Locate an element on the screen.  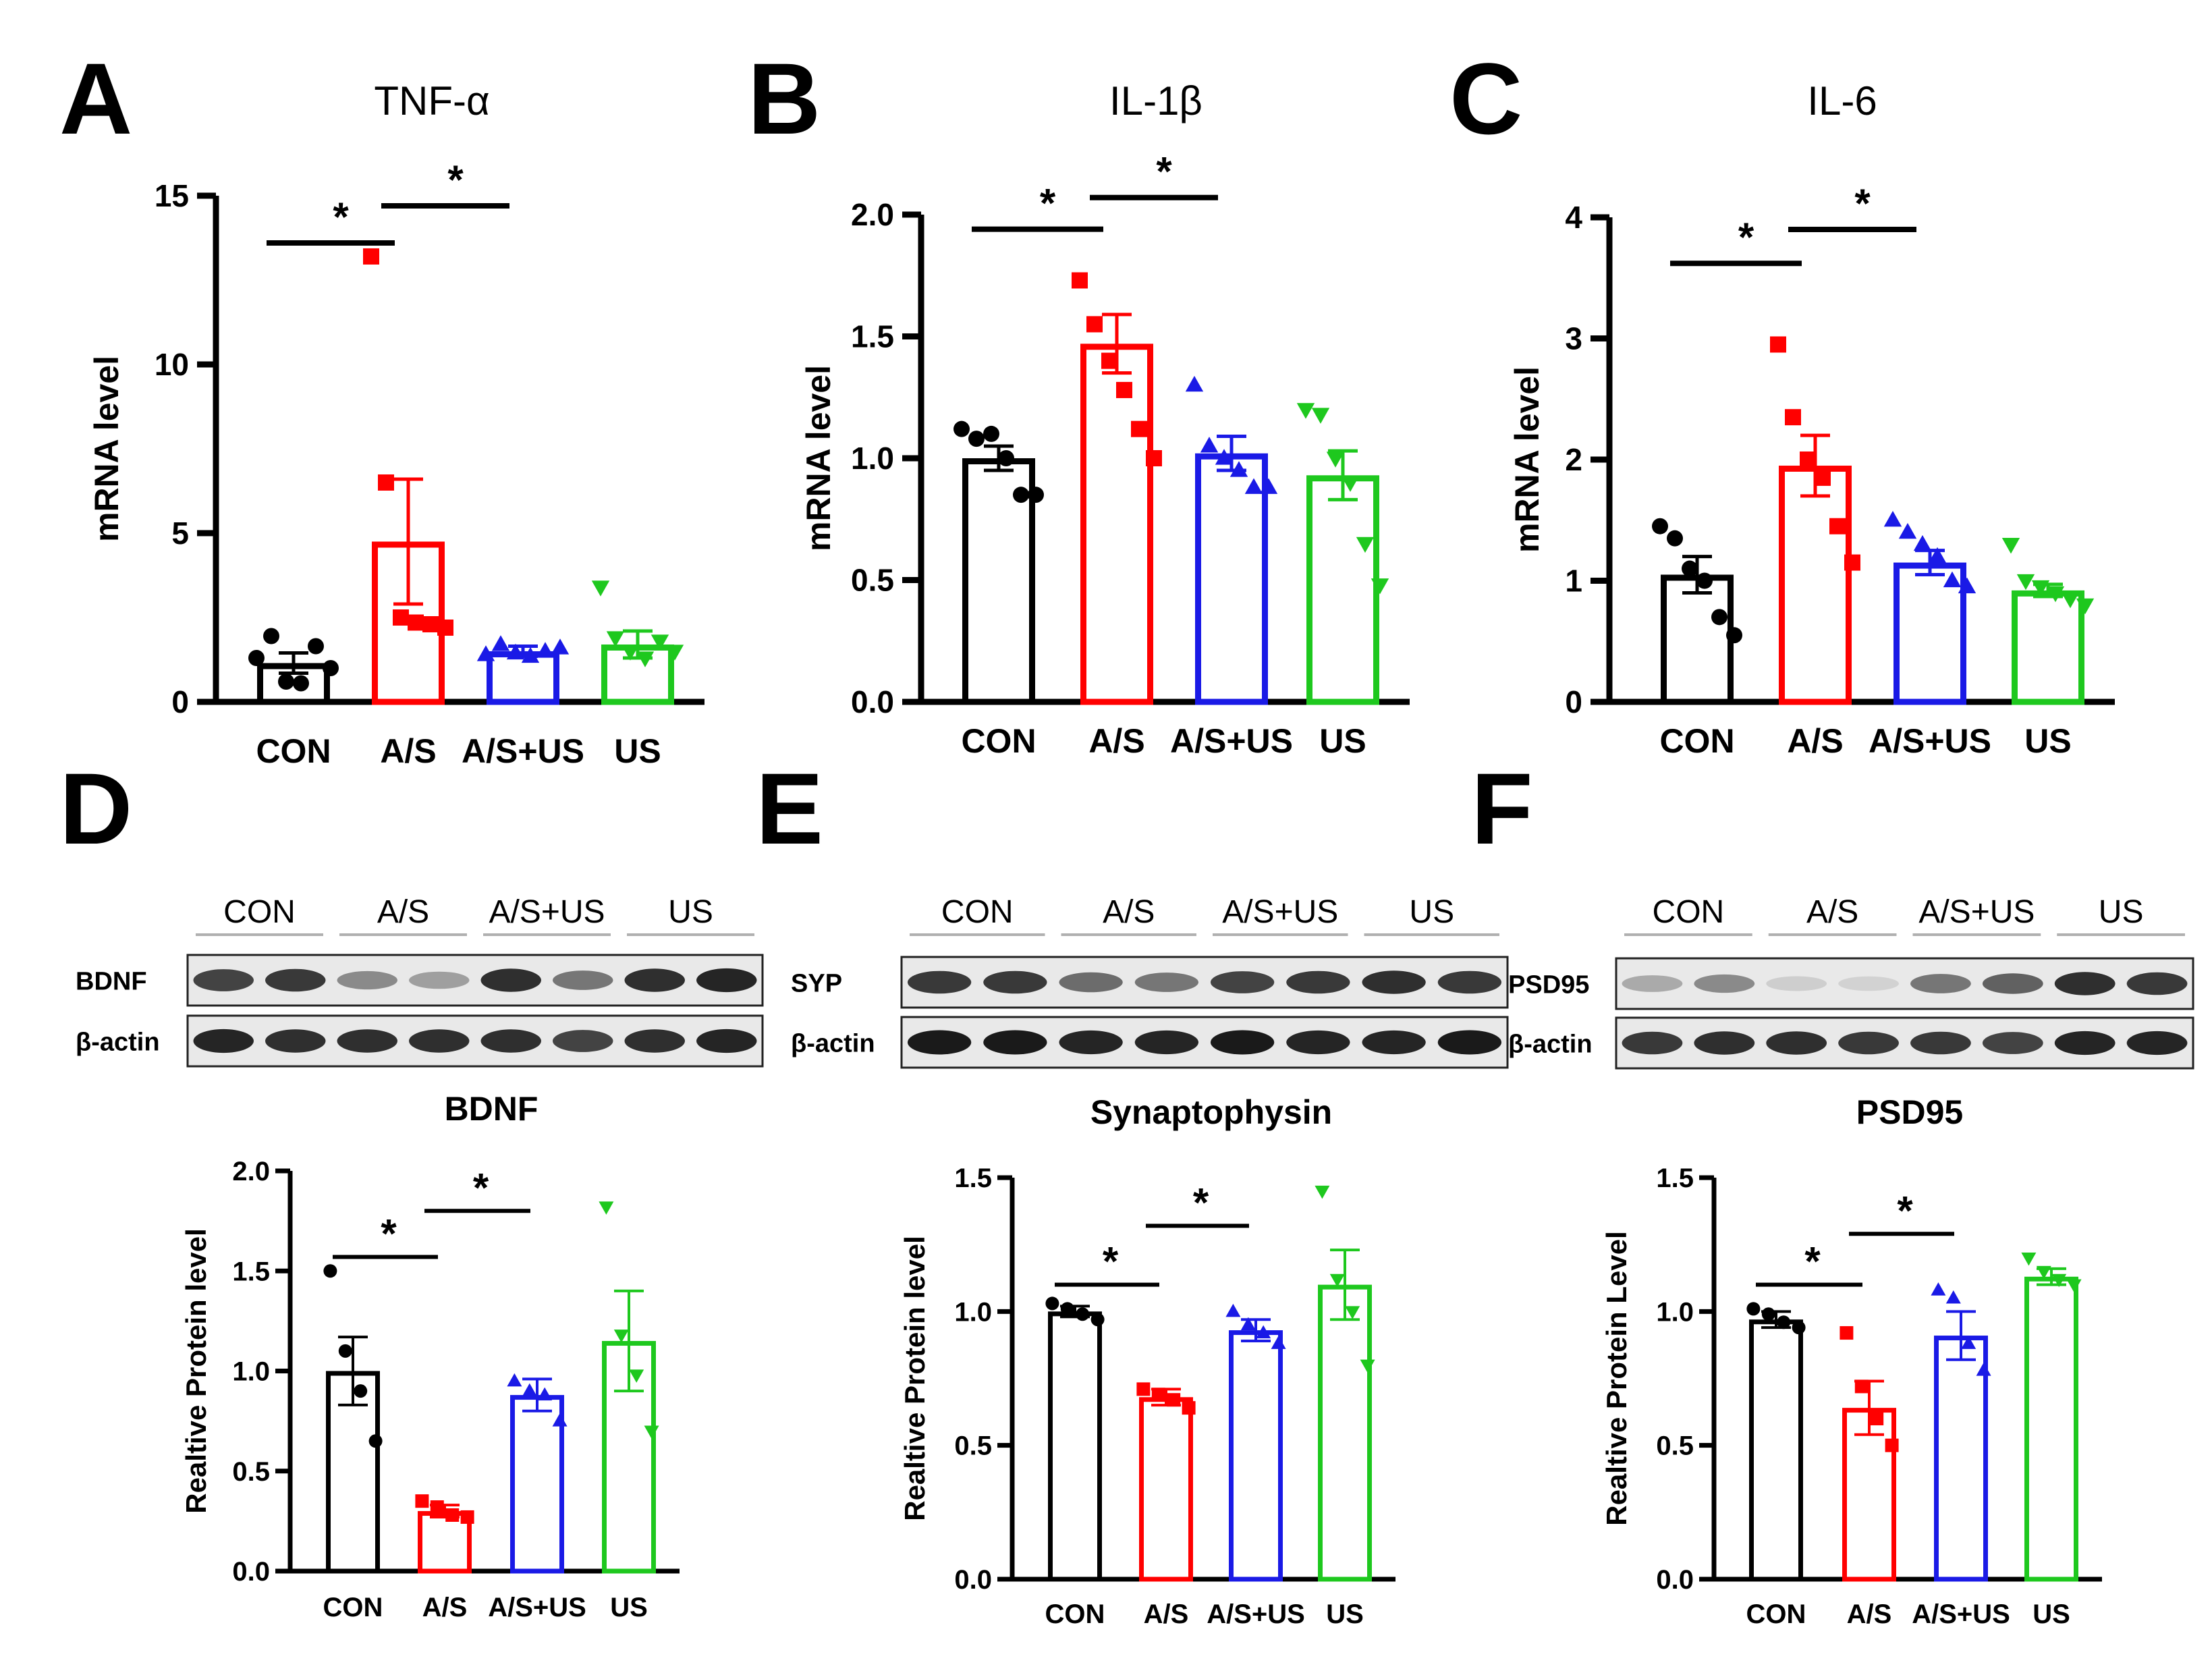
y-tick-label: 1.0 is located at coordinates (251, 1372).